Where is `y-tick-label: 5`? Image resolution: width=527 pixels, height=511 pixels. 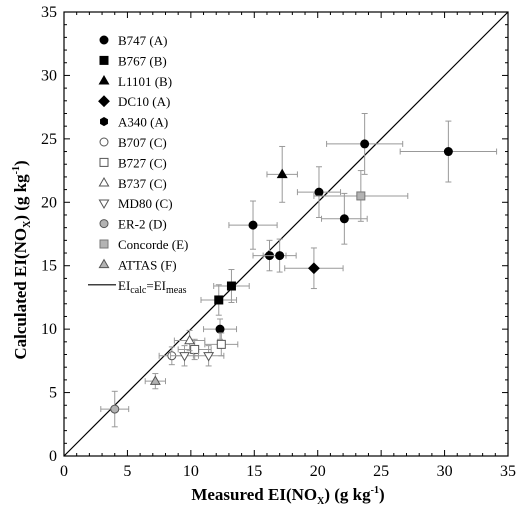
y-tick-label: 5 is located at coordinates (53, 393).